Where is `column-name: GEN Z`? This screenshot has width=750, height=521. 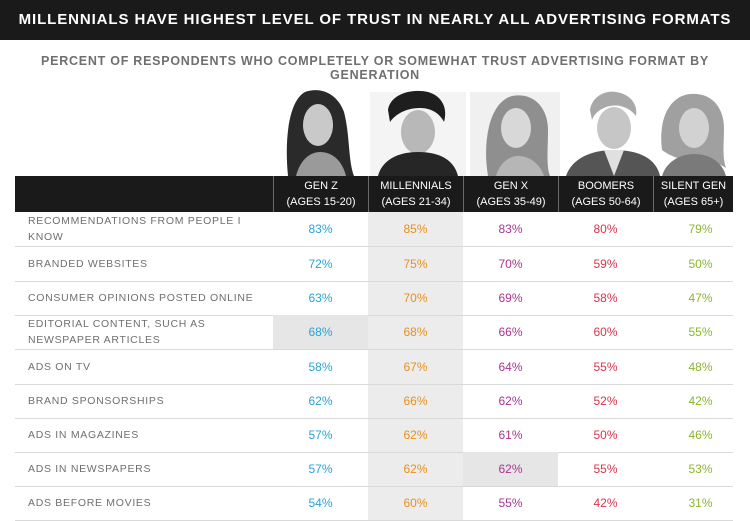 column-name: GEN Z is located at coordinates (321, 186).